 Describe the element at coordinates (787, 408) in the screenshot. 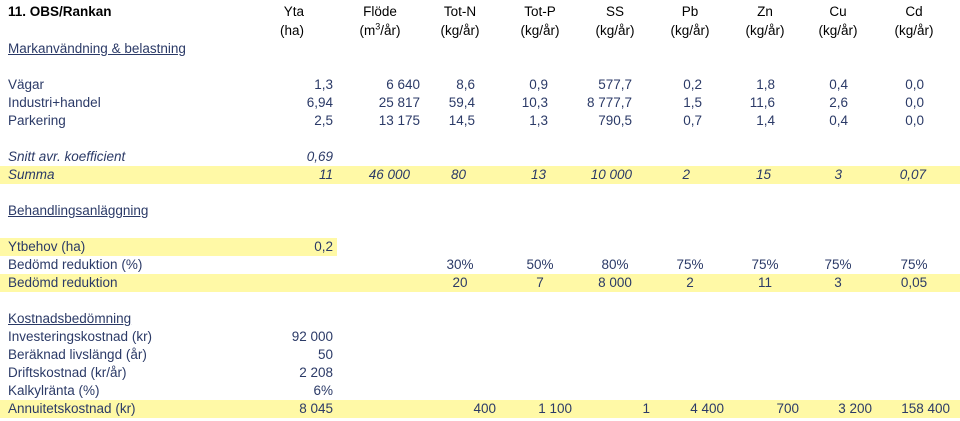

I see `cell-zn: 700` at that location.